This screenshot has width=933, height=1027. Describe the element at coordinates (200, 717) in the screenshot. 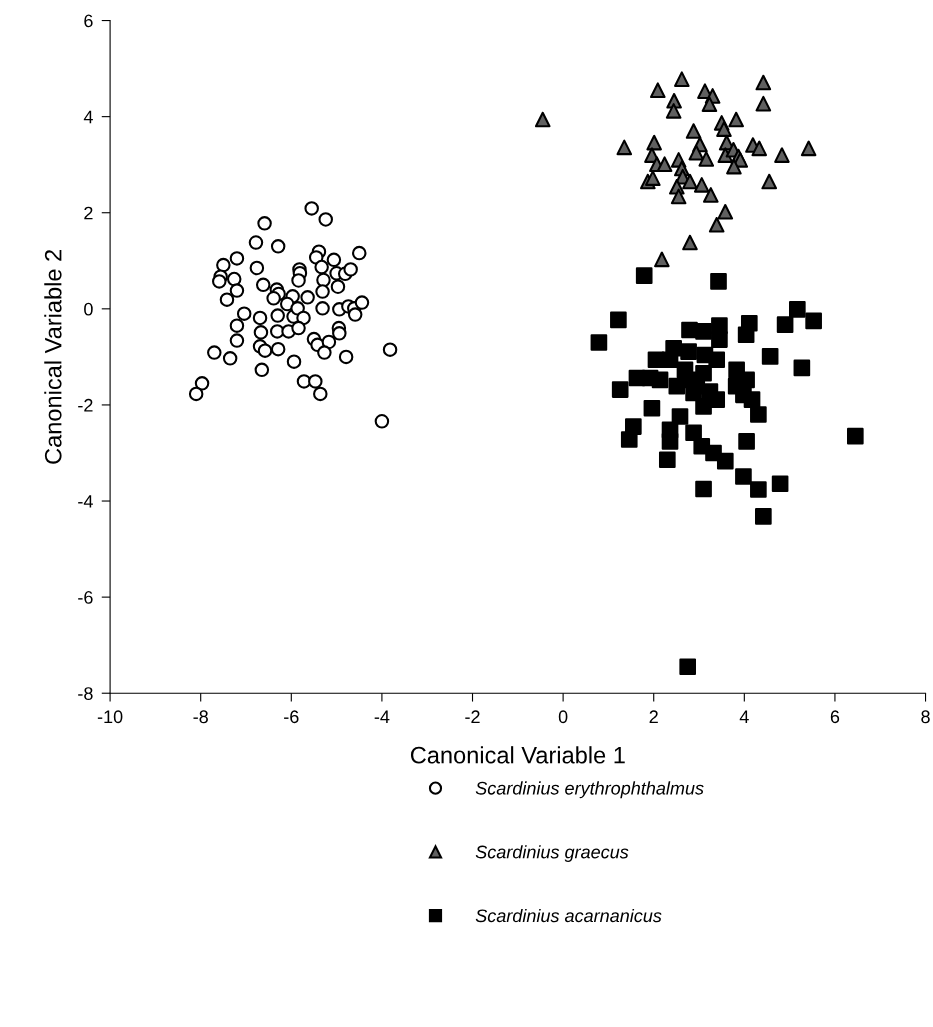

I see `x-tick-label: -8` at that location.